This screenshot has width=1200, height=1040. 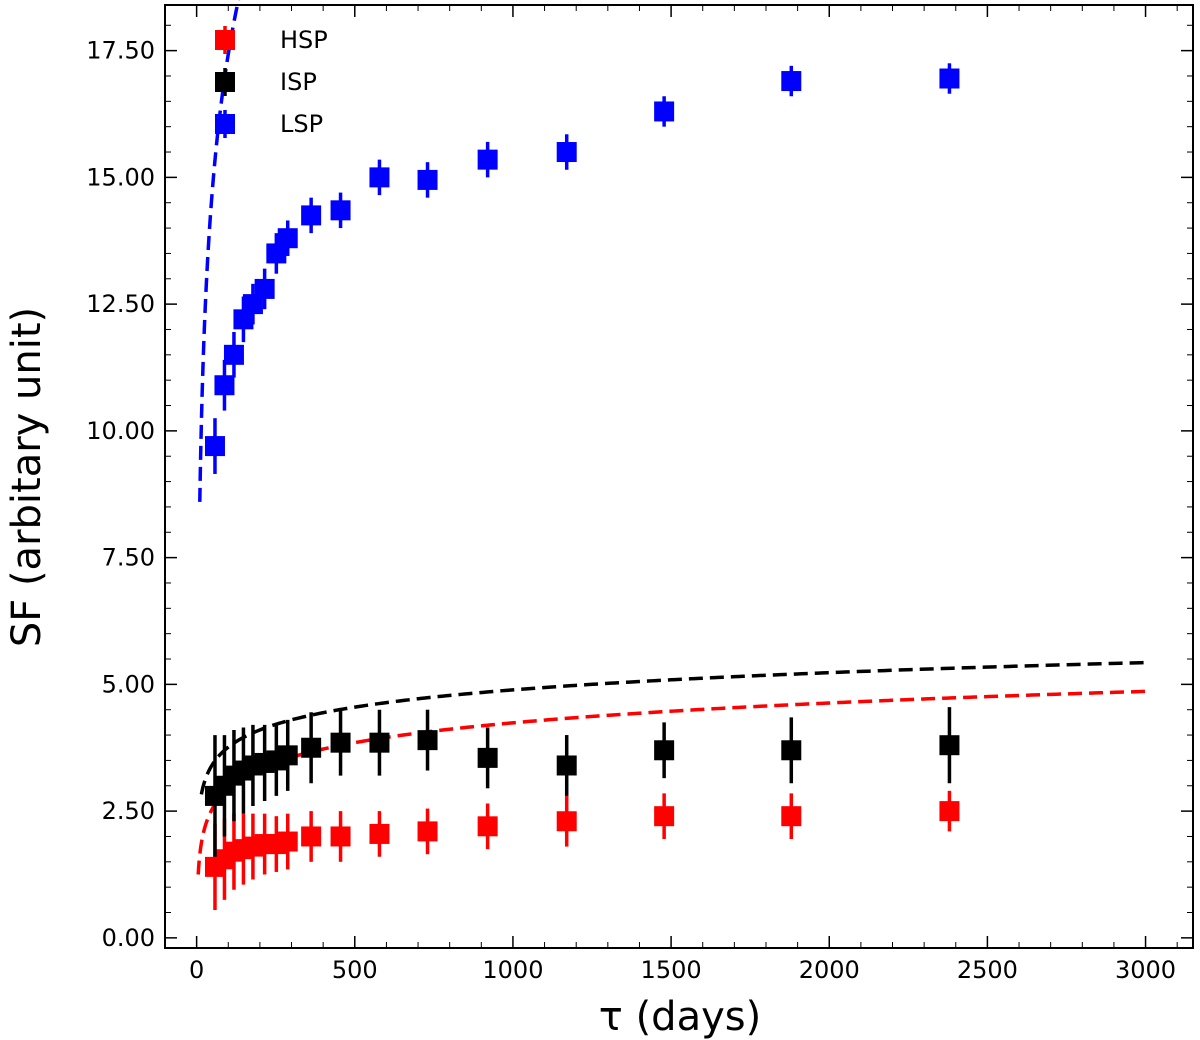 I want to click on legend: HSP ISP LSP, so click(x=271, y=82).